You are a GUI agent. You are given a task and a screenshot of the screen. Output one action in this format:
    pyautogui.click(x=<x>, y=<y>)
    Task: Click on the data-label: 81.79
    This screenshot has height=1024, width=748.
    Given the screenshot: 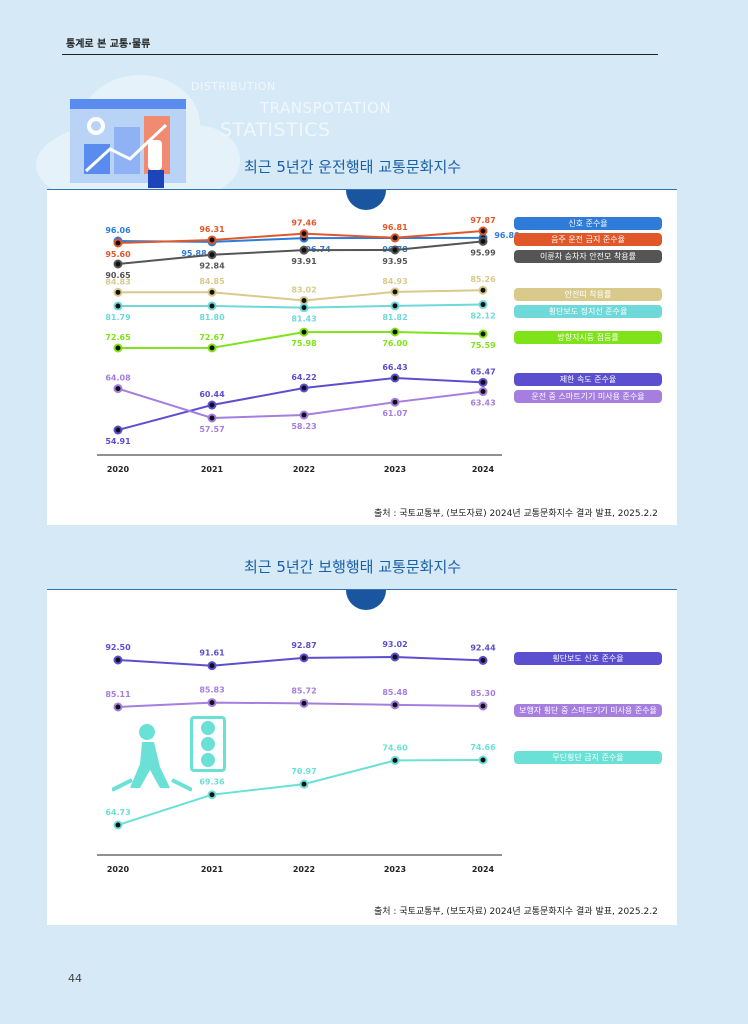 What is the action you would take?
    pyautogui.click(x=118, y=317)
    